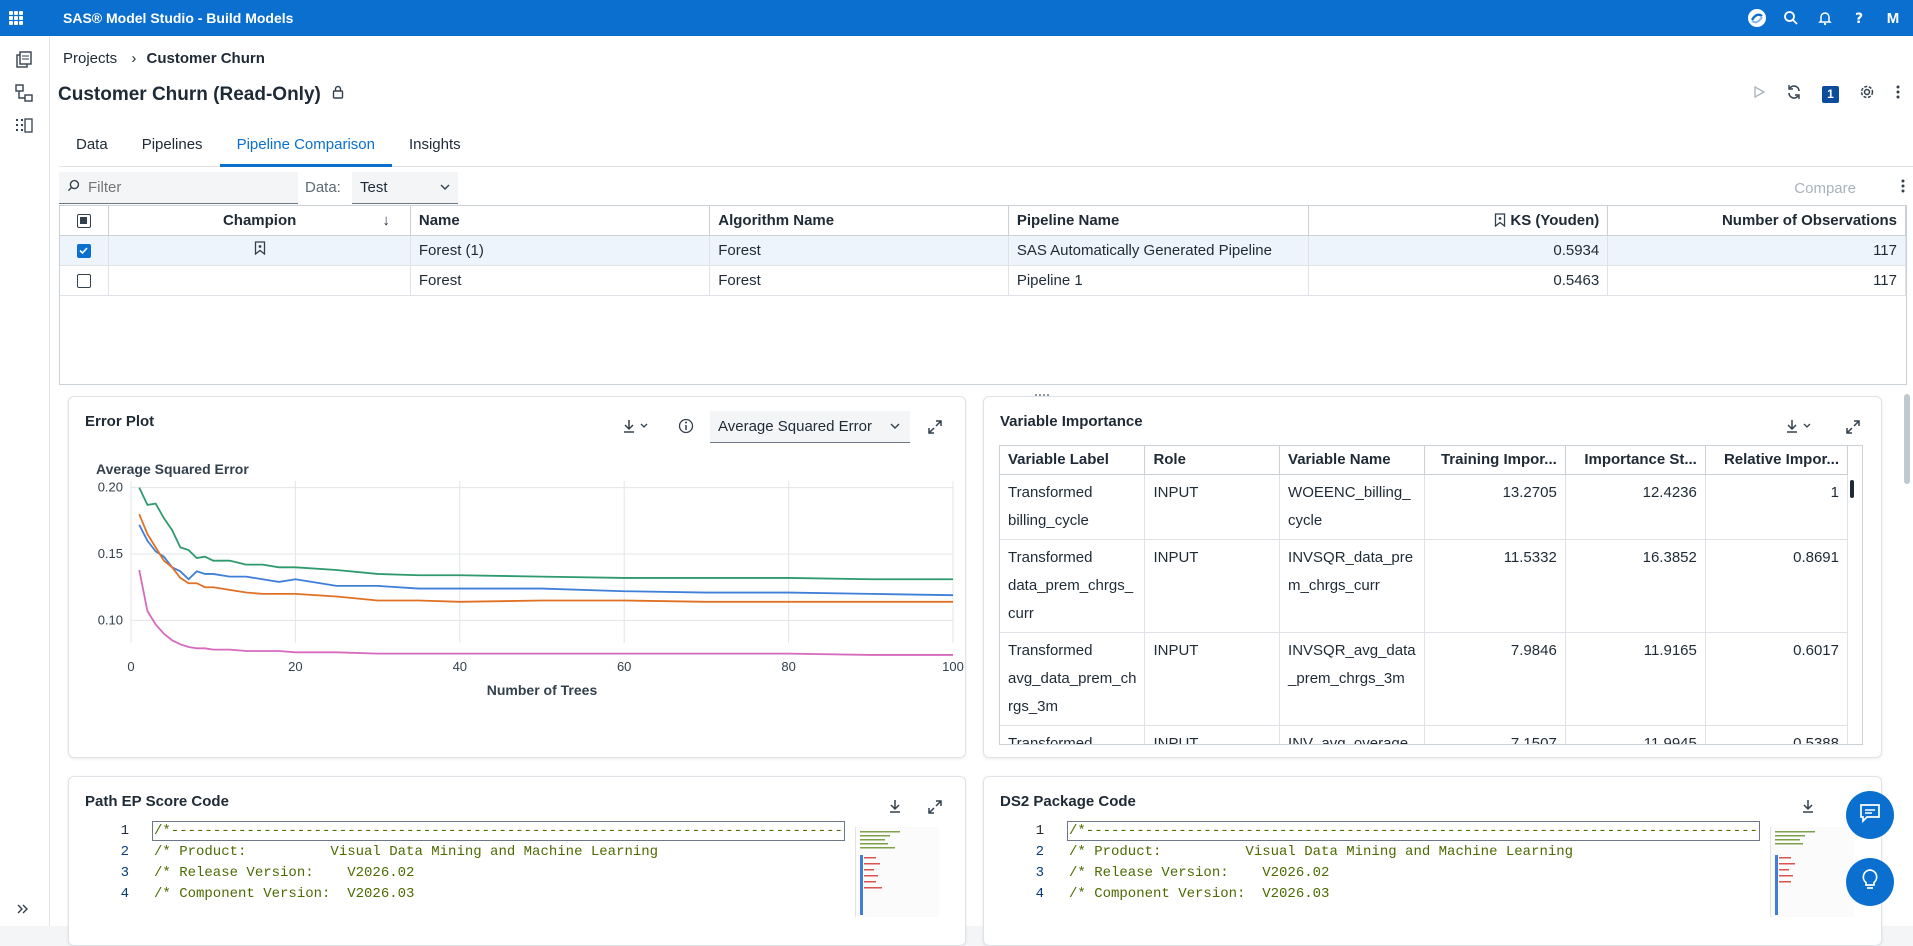  Describe the element at coordinates (1794, 94) in the screenshot. I see `refresh-icon` at that location.